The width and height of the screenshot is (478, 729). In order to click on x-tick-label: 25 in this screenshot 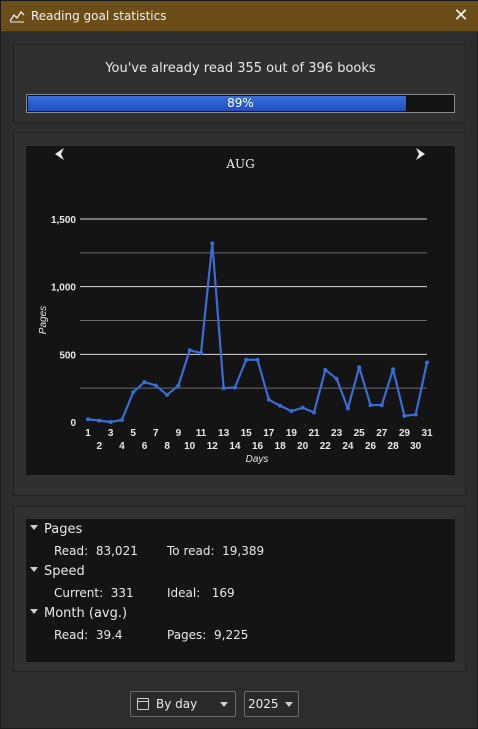, I will do `click(360, 433)`.